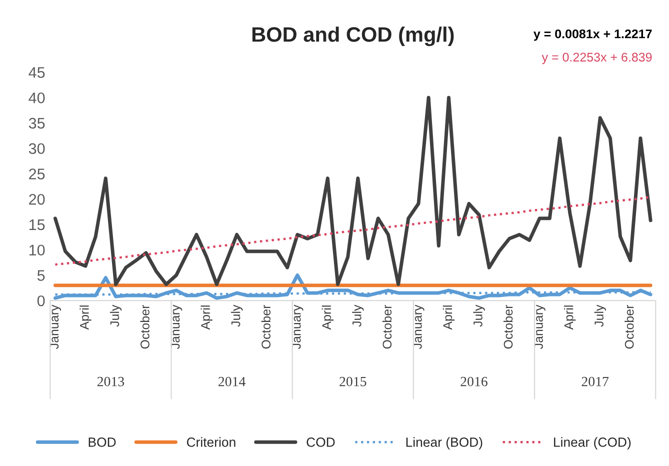  I want to click on line-series, so click(352, 286).